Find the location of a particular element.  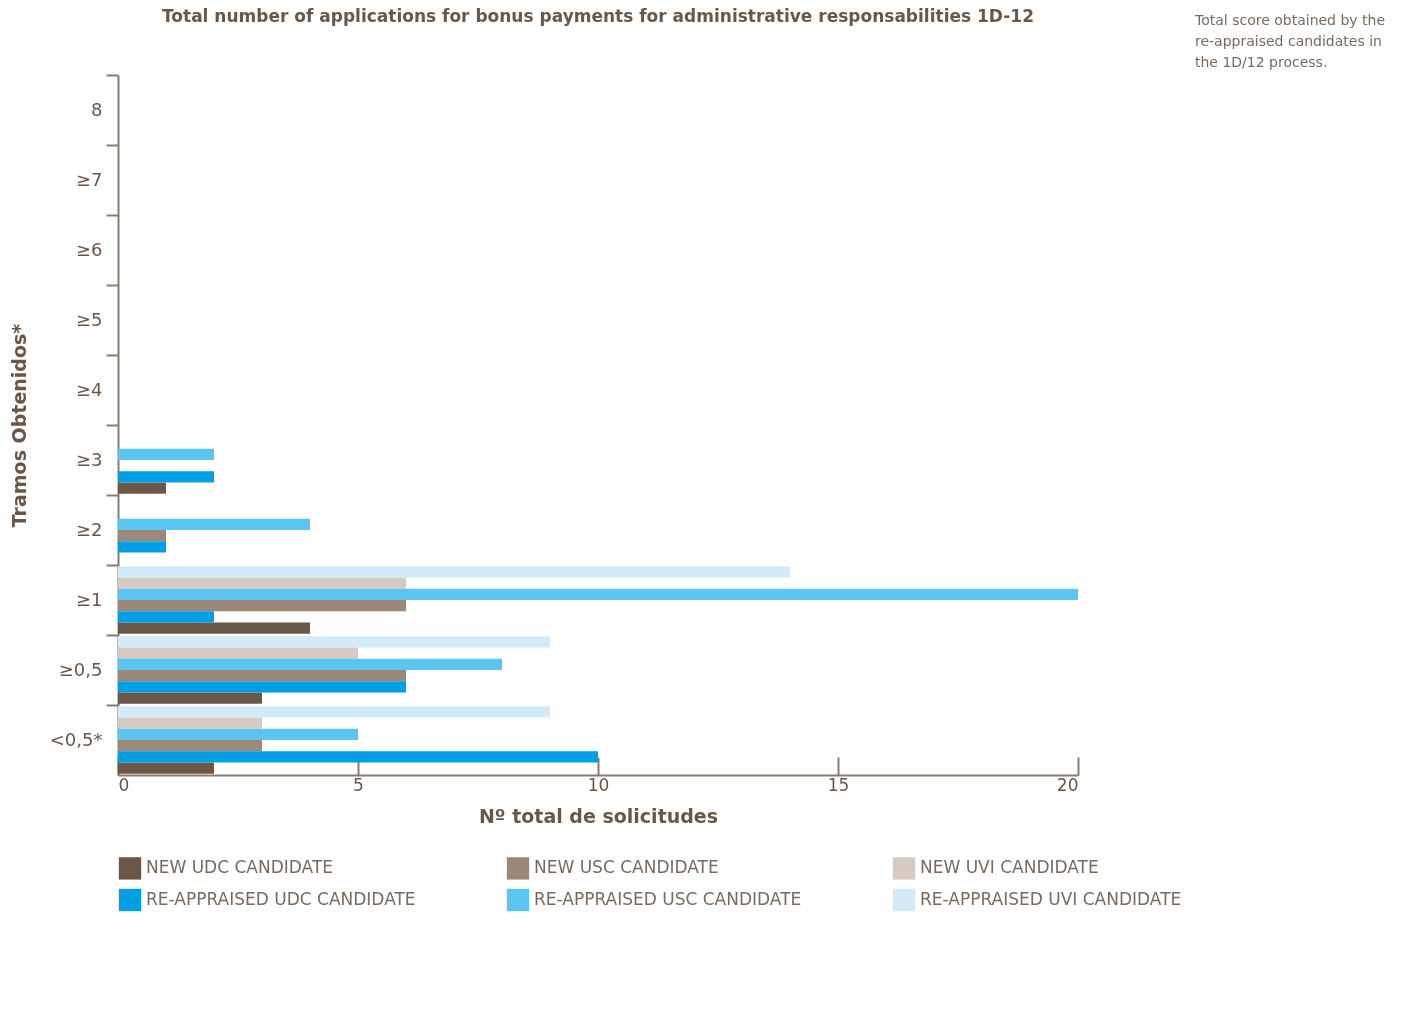

y-tick-label: 8 is located at coordinates (97, 109).